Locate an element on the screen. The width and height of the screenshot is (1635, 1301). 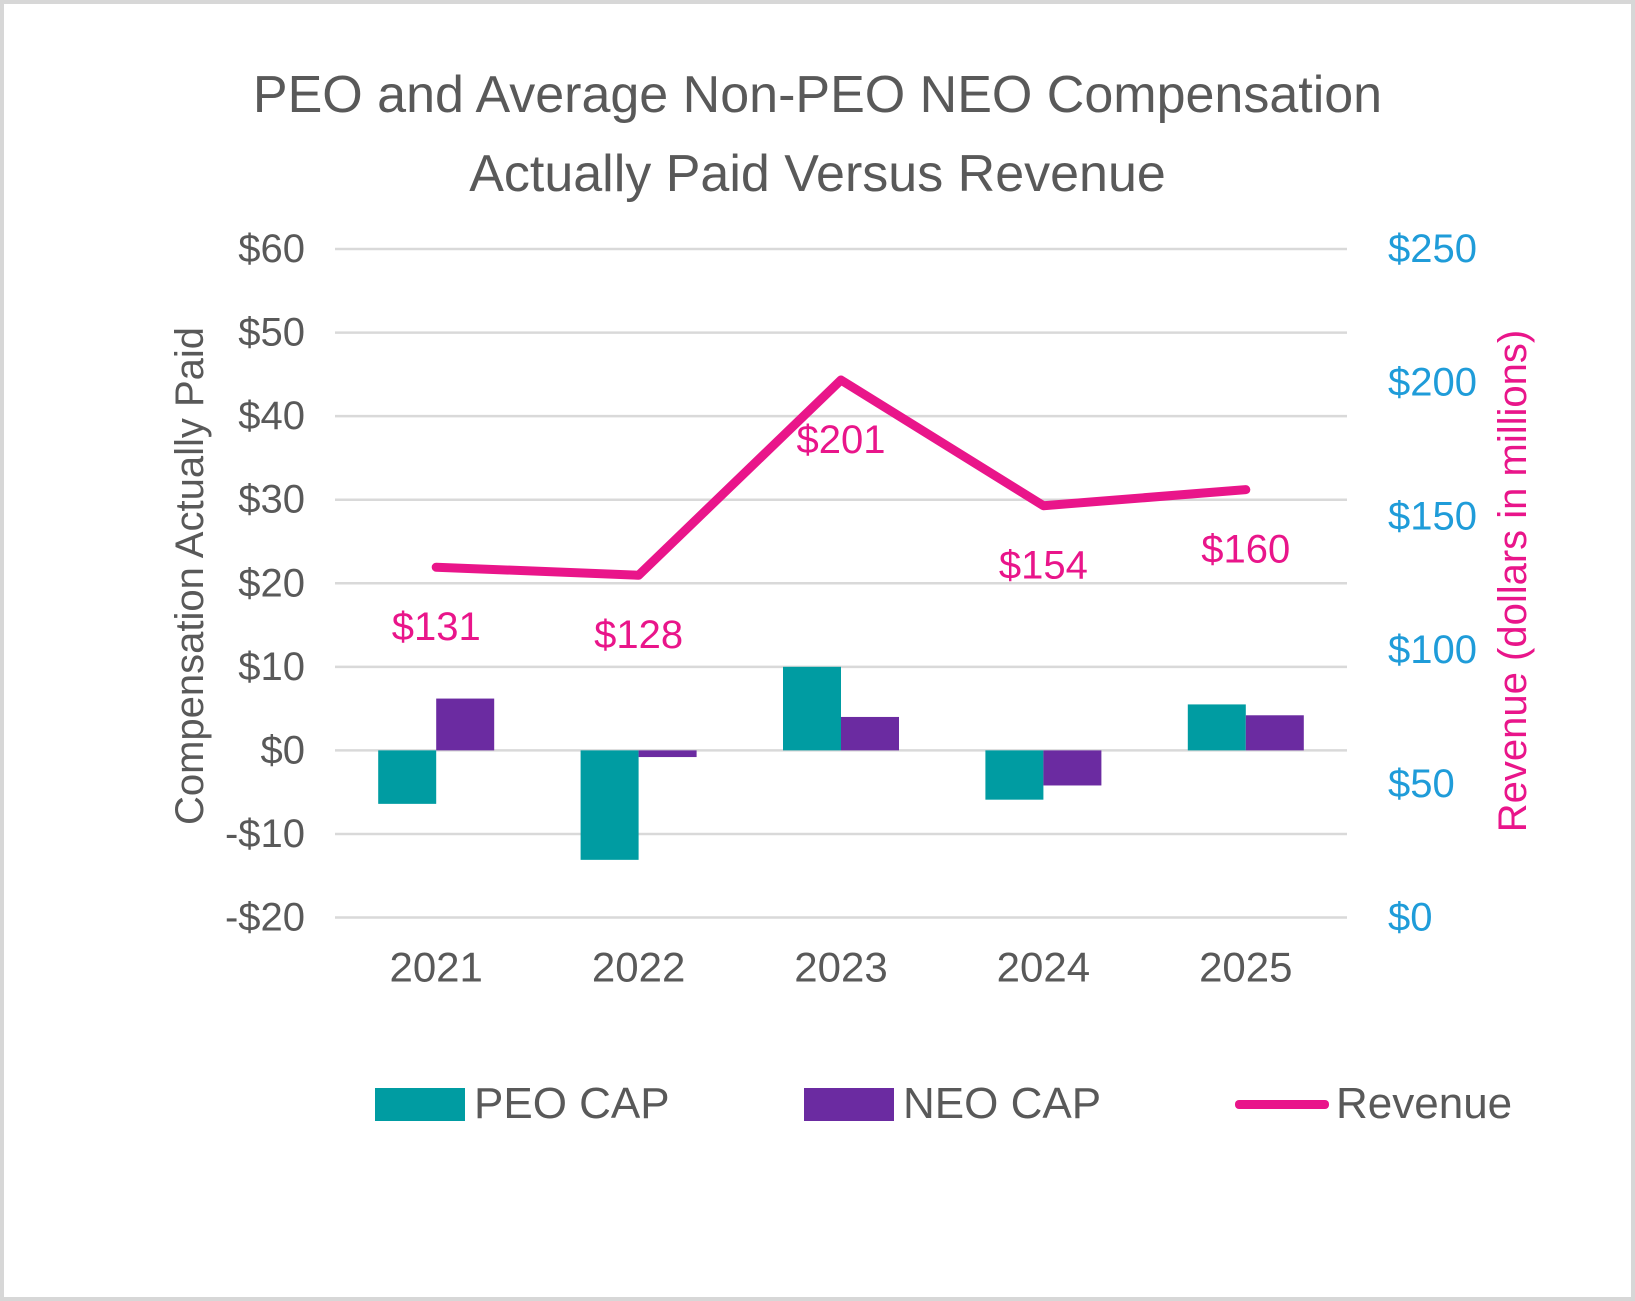
bar-neo-cap-2025 is located at coordinates (1274, 733).